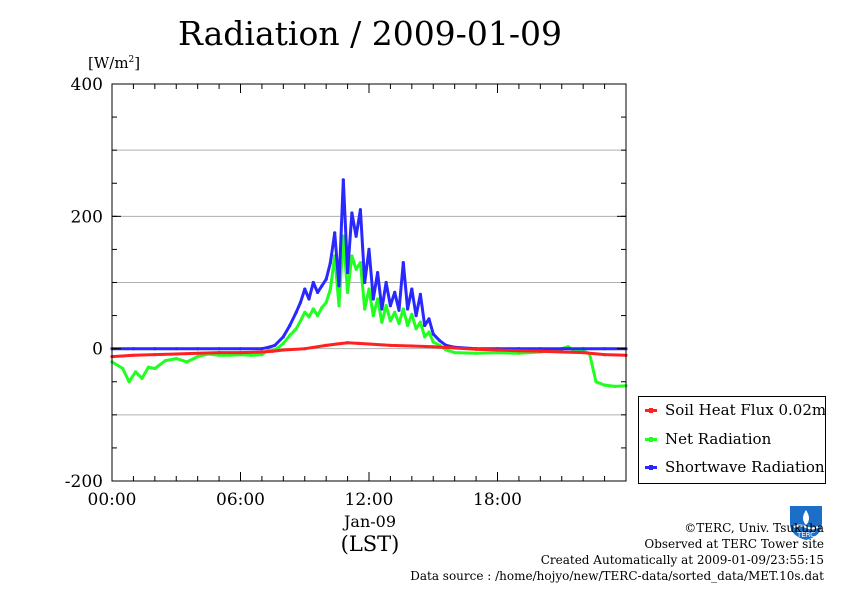 This screenshot has height=595, width=842. What do you see at coordinates (84, 482) in the screenshot?
I see `y-tick-label: -200` at bounding box center [84, 482].